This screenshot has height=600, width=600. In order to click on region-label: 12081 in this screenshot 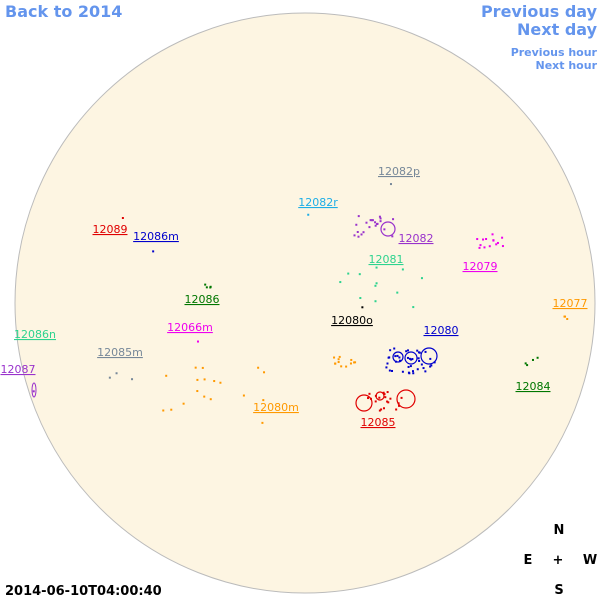, I will do `click(386, 259)`.